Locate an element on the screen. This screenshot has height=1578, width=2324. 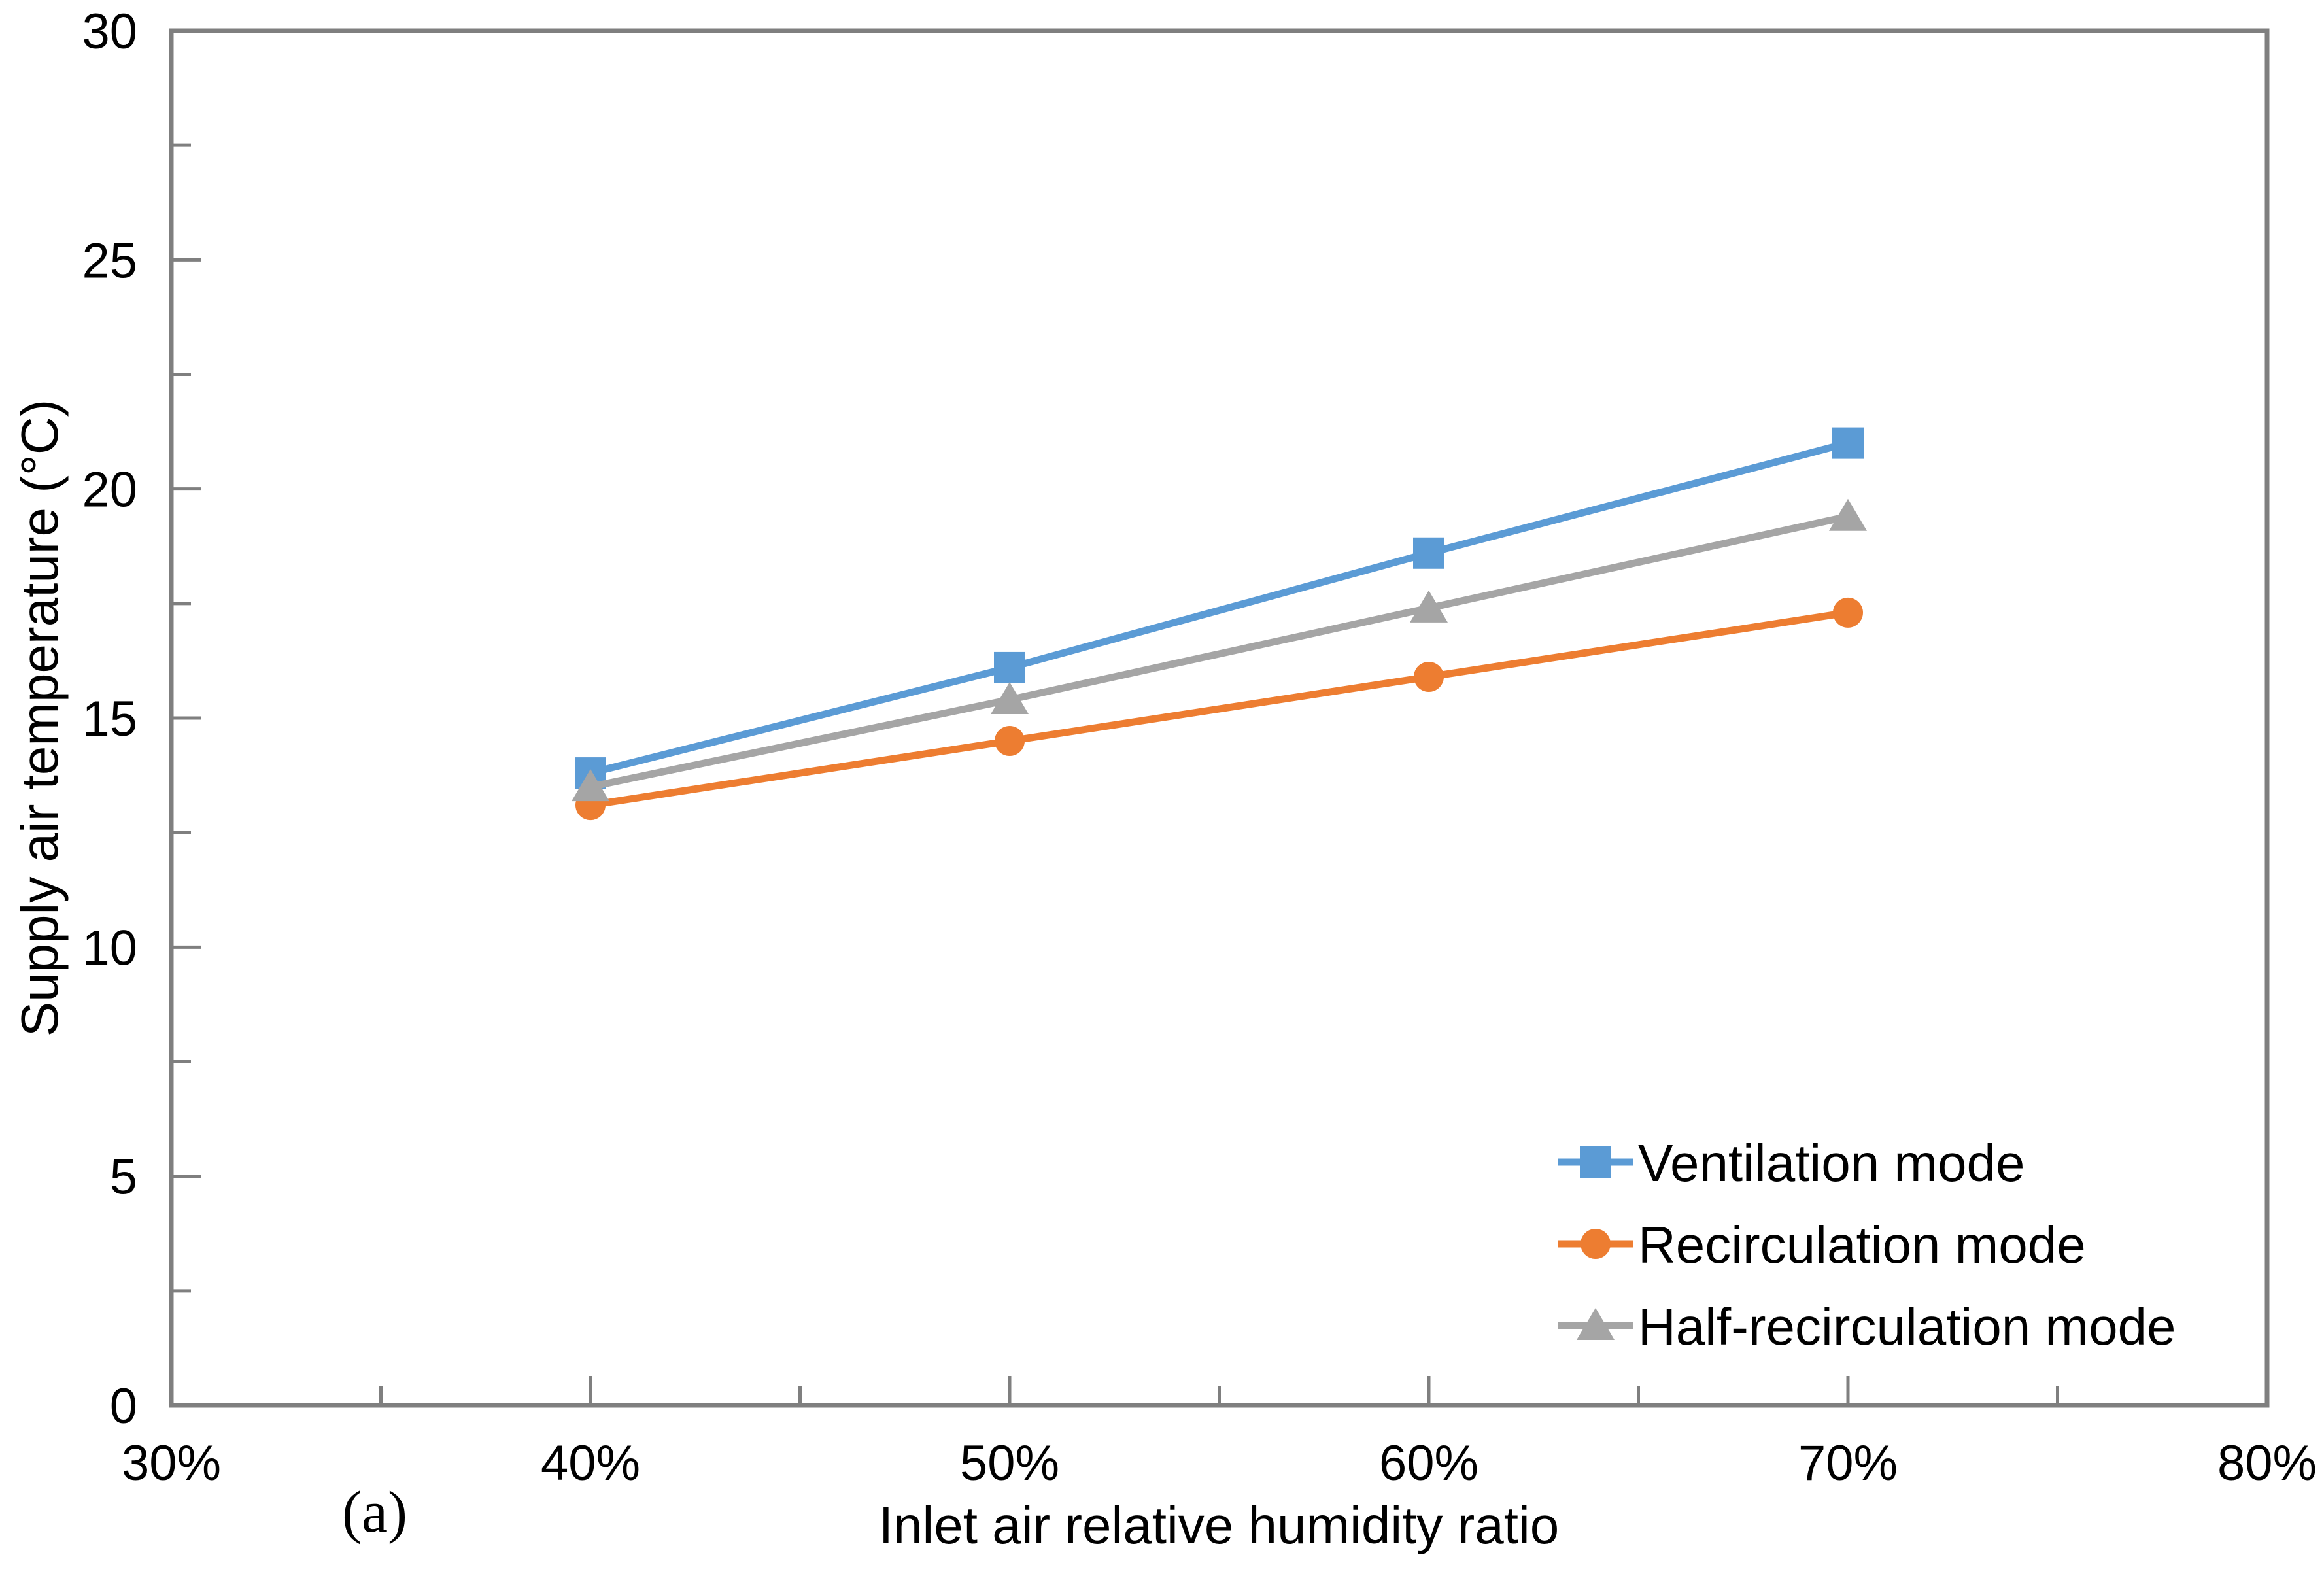
series-line-ventilation-mode is located at coordinates (1219, 608).